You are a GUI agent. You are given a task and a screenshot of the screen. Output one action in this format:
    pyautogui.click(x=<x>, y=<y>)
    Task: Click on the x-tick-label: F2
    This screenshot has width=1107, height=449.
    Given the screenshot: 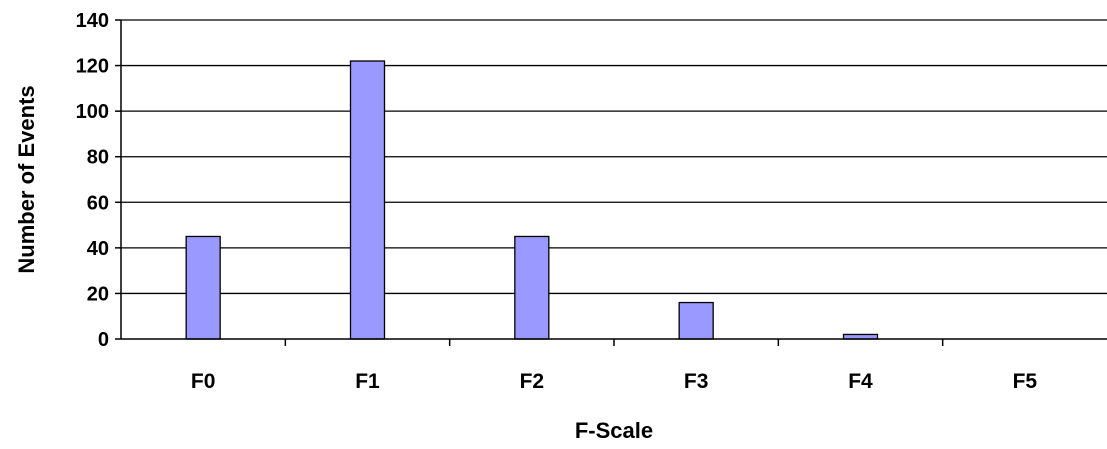 What is the action you would take?
    pyautogui.click(x=532, y=381)
    